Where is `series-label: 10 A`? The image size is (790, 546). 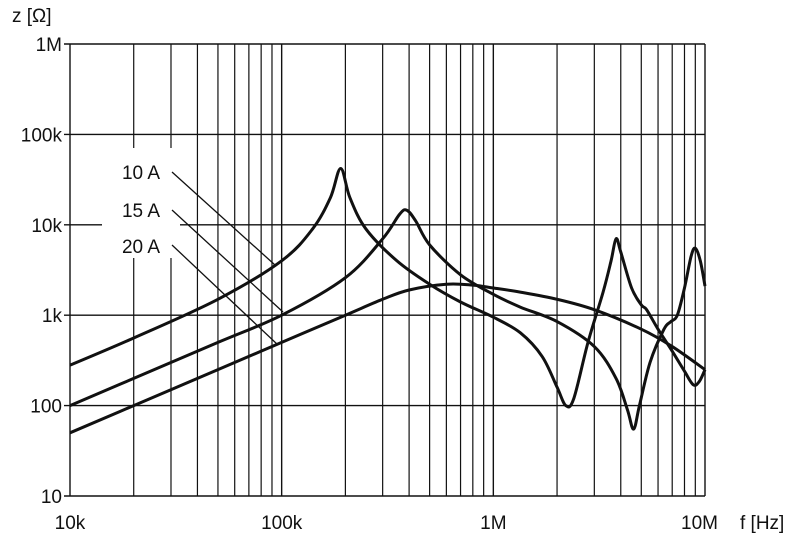
series-label: 10 A is located at coordinates (141, 173).